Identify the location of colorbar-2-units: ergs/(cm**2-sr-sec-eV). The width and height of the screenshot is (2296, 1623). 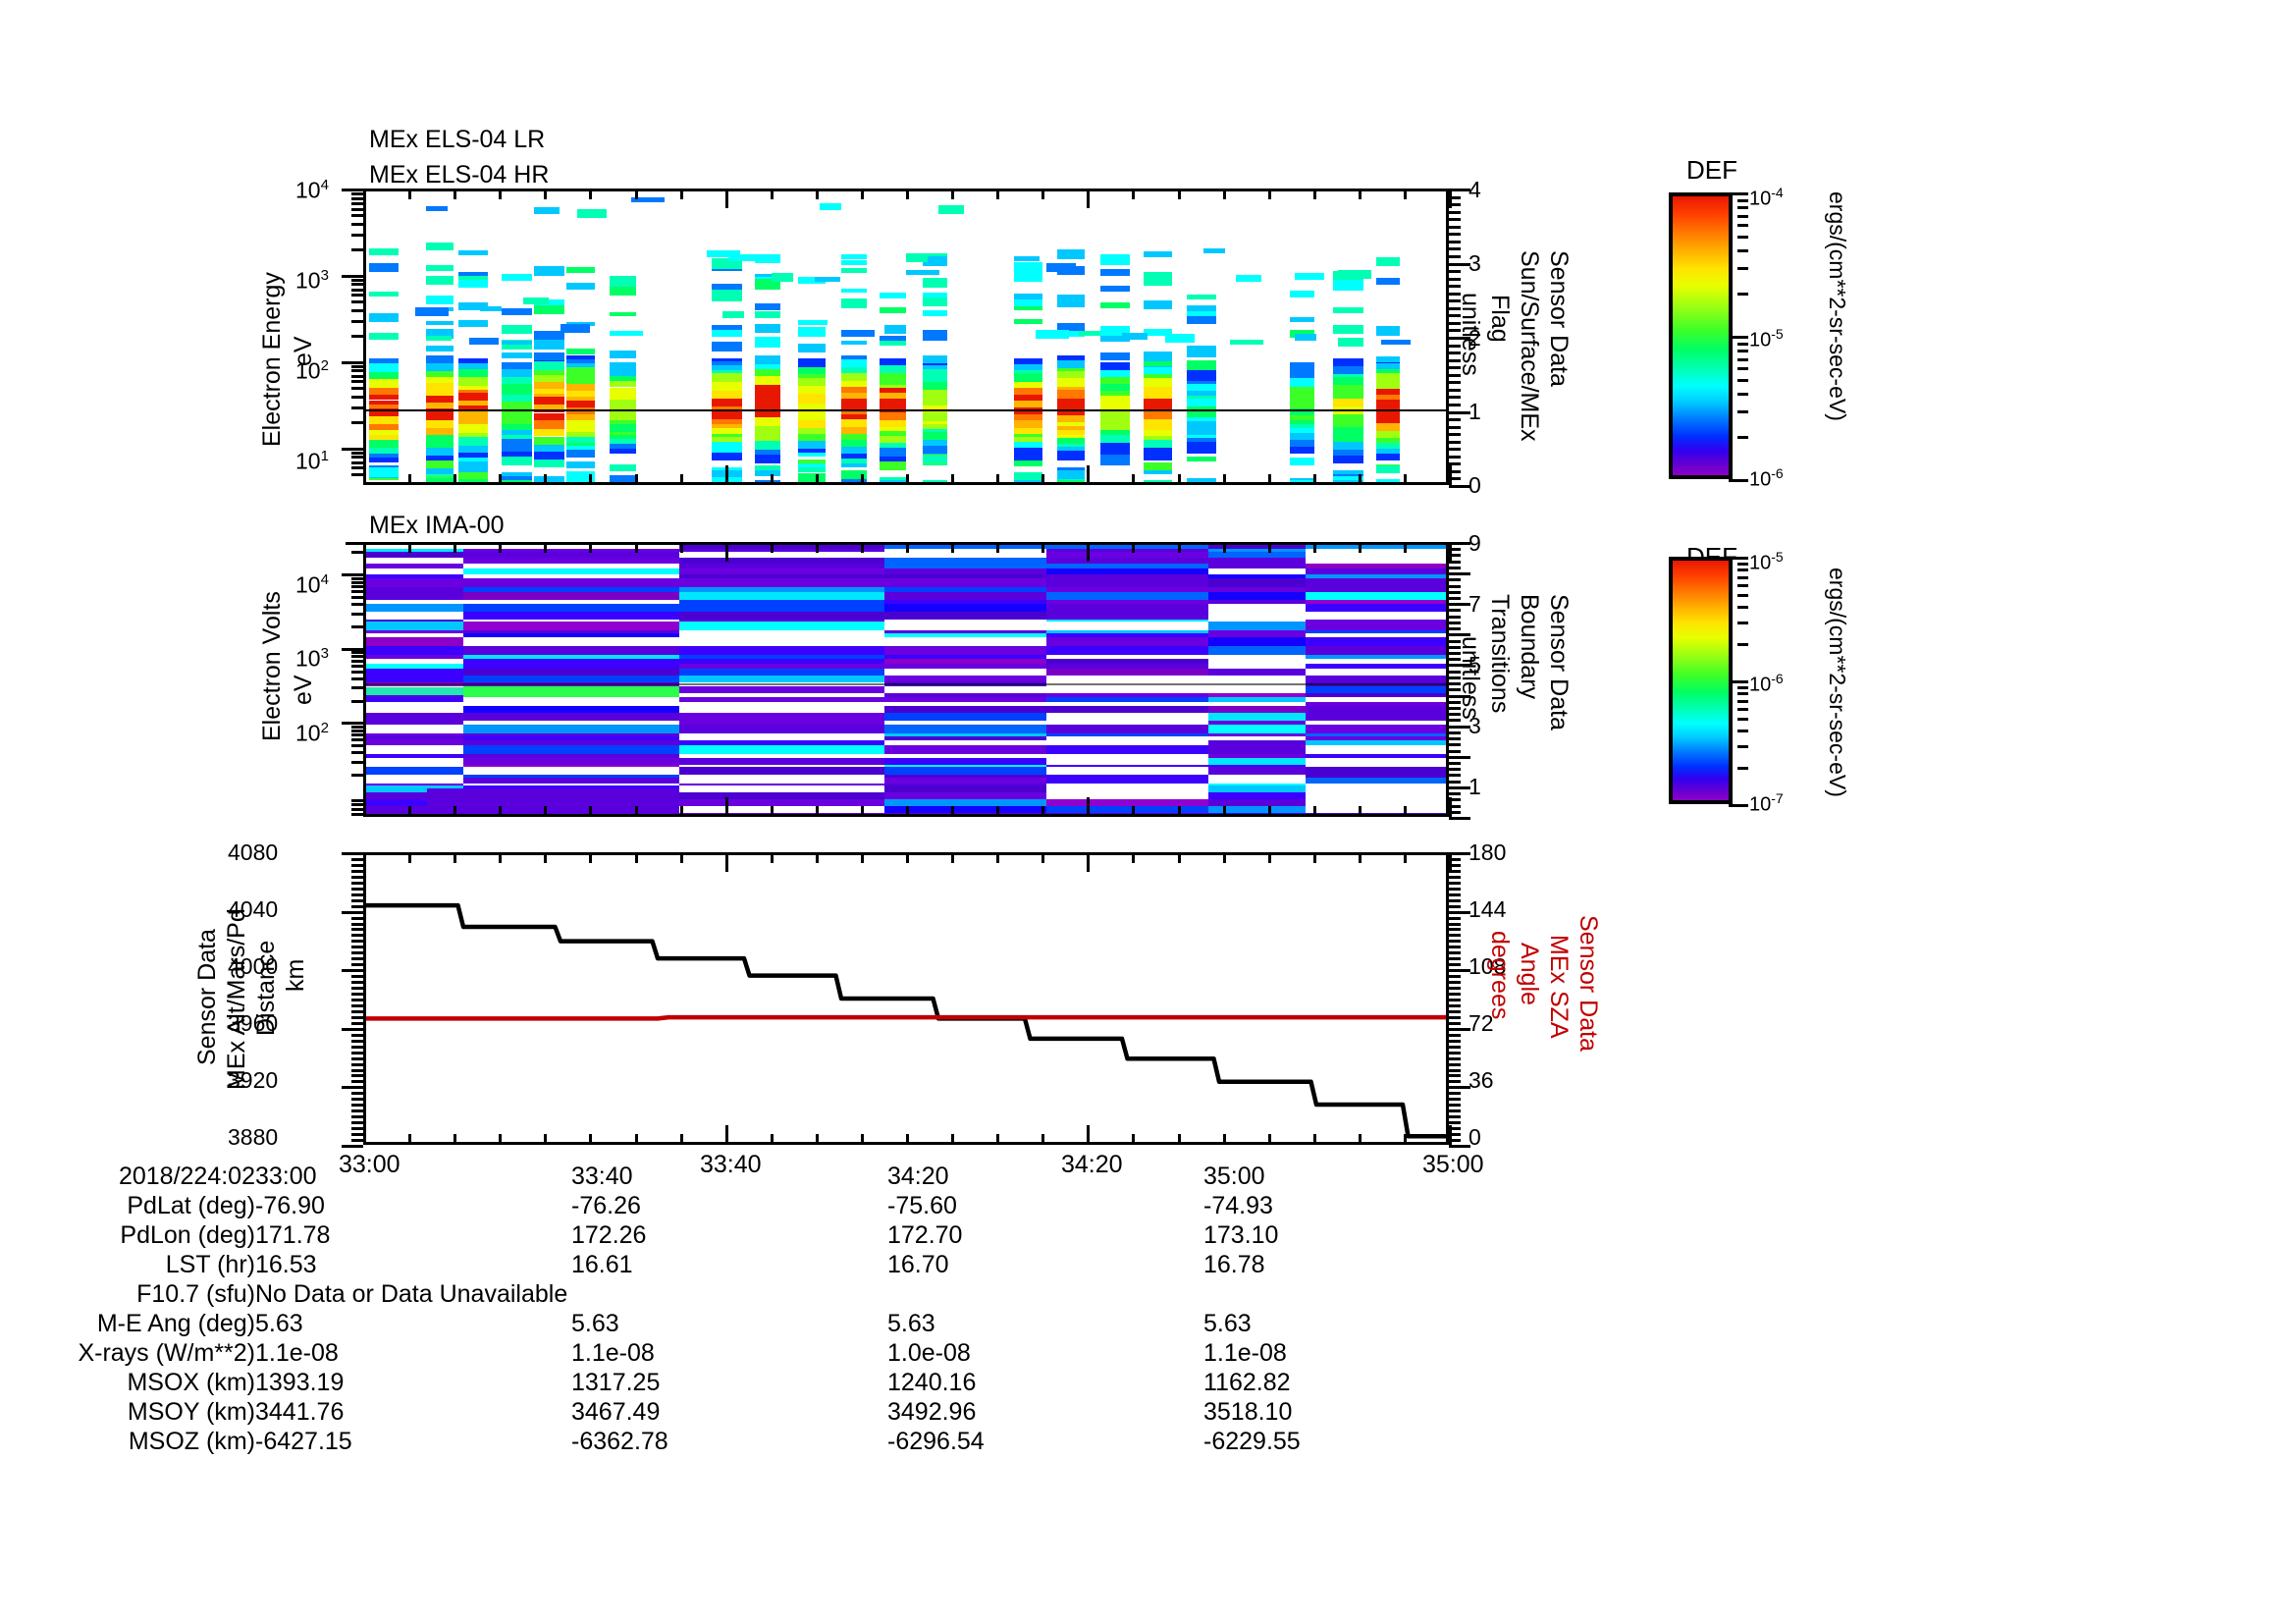
(1838, 682).